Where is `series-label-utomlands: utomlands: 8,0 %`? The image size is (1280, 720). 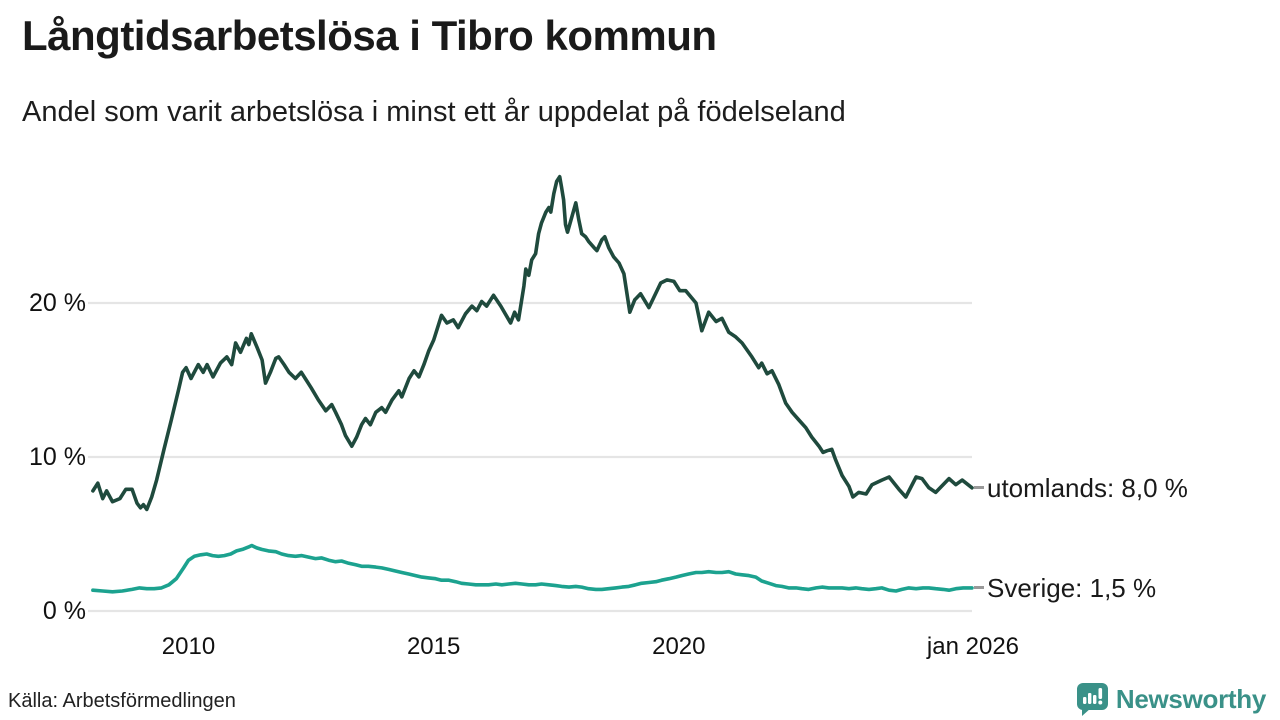
series-label-utomlands: utomlands: 8,0 % is located at coordinates (1081, 488).